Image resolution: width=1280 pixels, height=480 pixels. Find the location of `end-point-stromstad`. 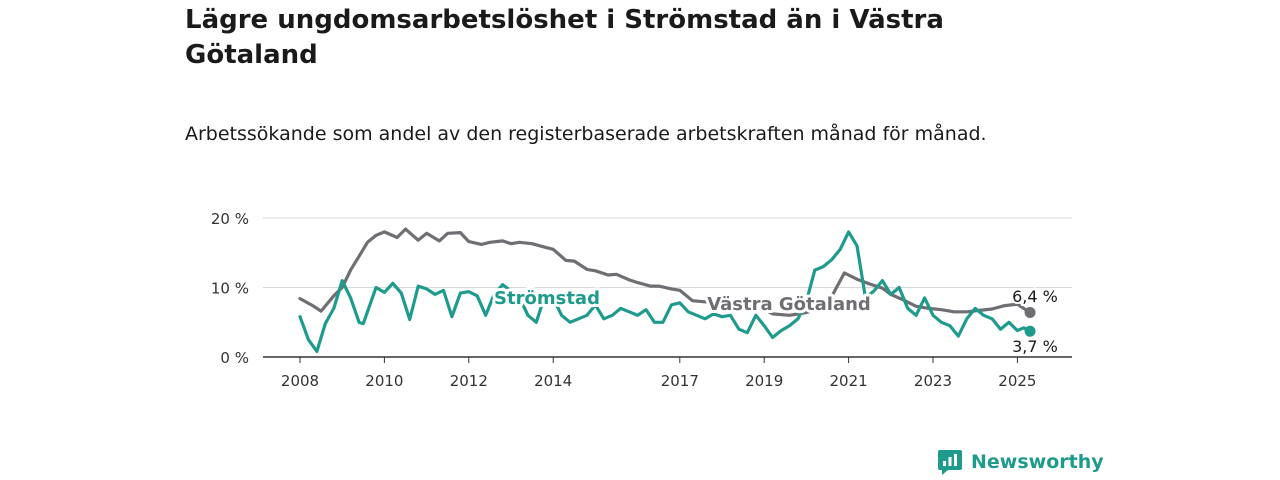

end-point-stromstad is located at coordinates (1030, 331).